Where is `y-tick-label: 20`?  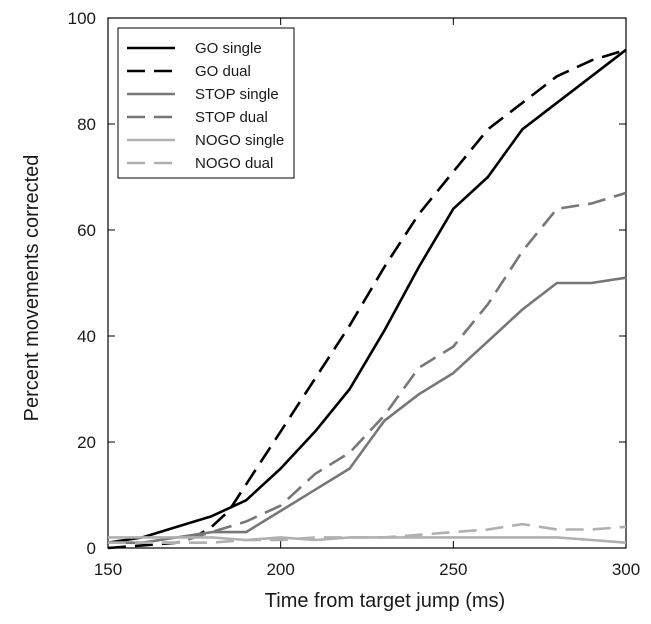
y-tick-label: 20 is located at coordinates (86, 442).